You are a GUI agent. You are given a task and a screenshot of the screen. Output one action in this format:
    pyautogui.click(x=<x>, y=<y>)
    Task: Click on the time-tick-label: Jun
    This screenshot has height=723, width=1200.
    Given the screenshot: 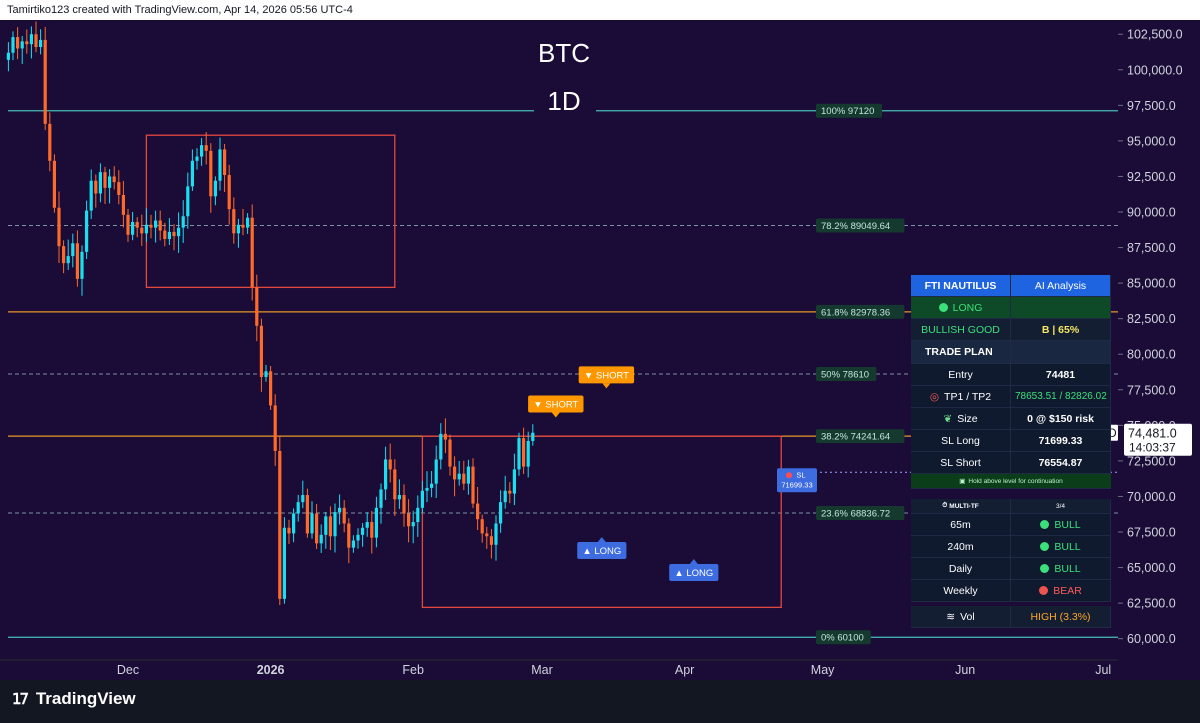 What is the action you would take?
    pyautogui.click(x=965, y=670)
    